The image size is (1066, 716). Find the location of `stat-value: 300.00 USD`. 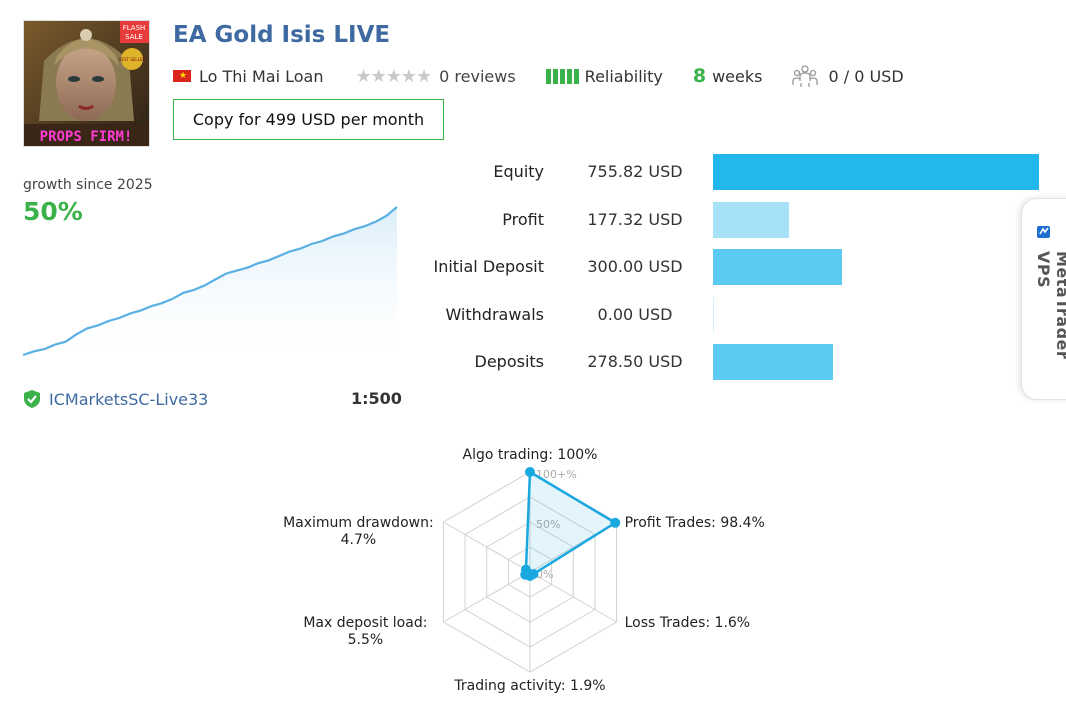

stat-value: 300.00 USD is located at coordinates (635, 266).